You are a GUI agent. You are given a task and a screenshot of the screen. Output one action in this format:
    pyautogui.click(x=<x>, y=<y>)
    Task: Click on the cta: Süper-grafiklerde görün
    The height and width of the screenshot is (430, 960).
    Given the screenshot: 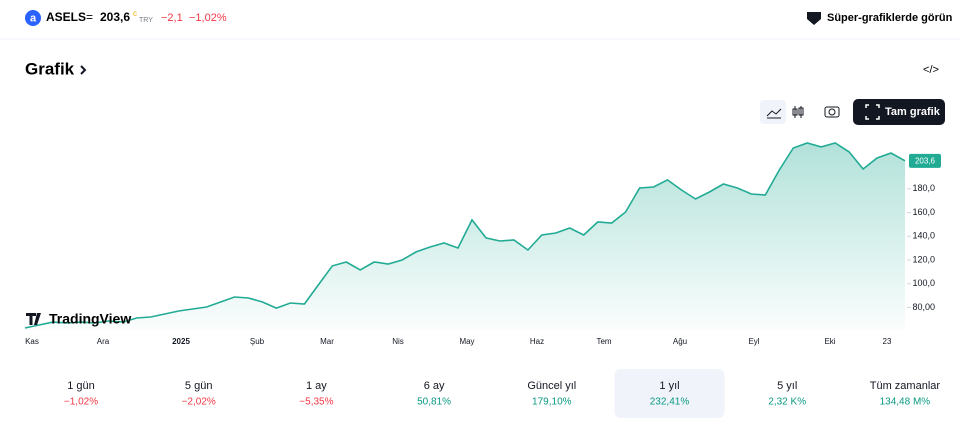 What is the action you would take?
    pyautogui.click(x=890, y=18)
    